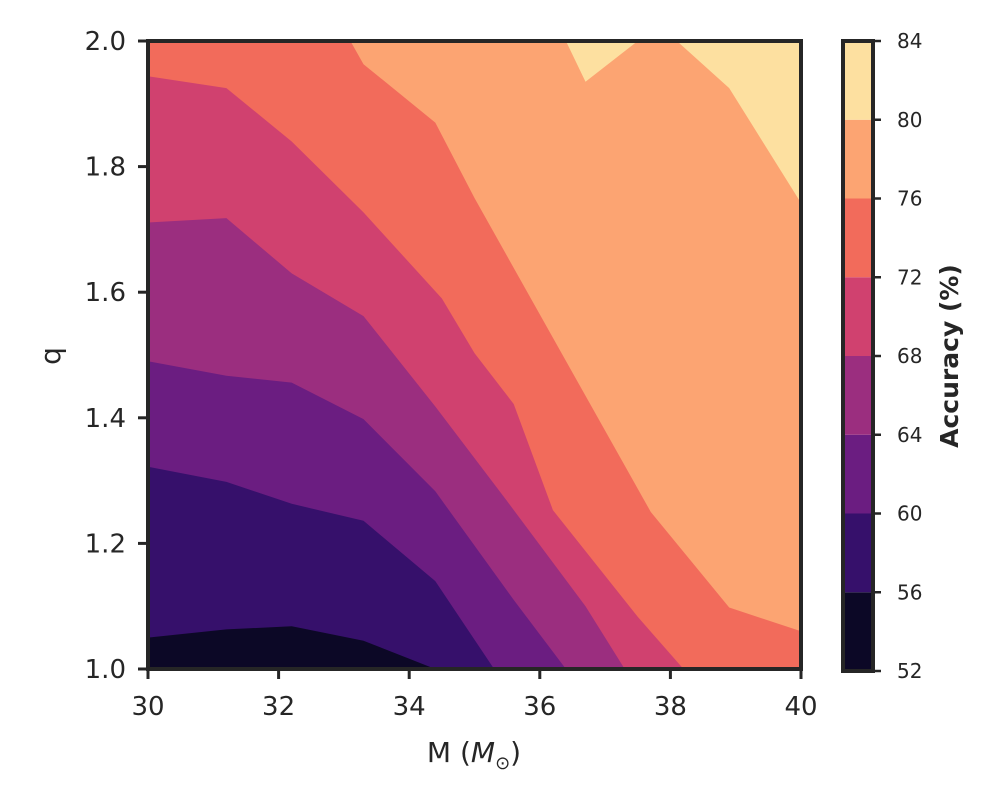  I want to click on colorbar-tick-label: 84, so click(909, 41).